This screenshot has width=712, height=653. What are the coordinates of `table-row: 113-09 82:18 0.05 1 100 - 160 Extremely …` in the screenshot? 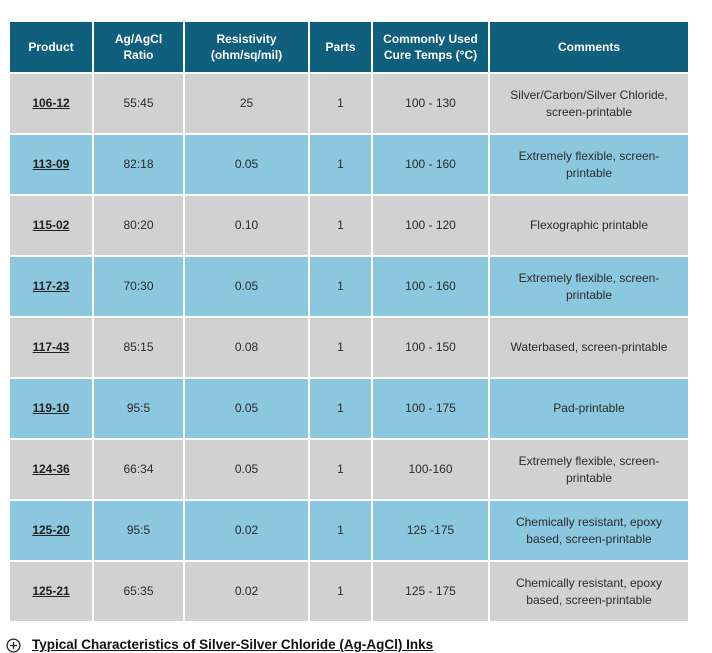 It's located at (349, 164).